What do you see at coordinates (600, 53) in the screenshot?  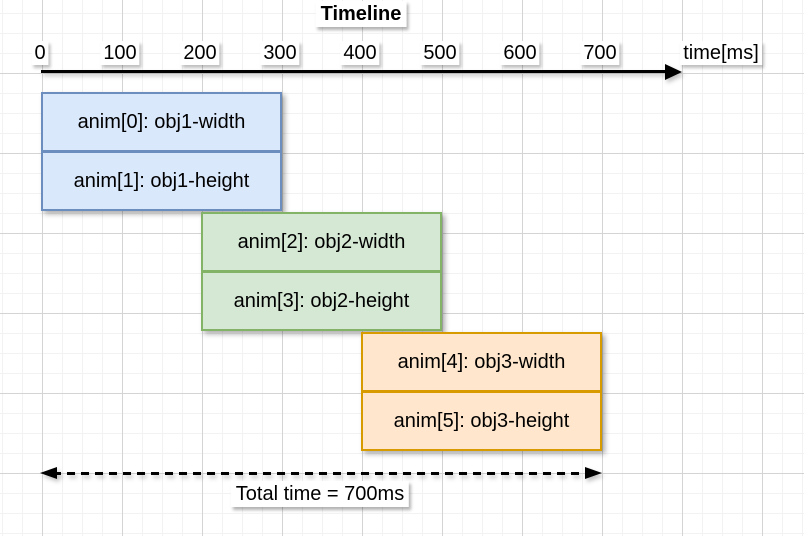 I see `axis-tick-700: 700` at bounding box center [600, 53].